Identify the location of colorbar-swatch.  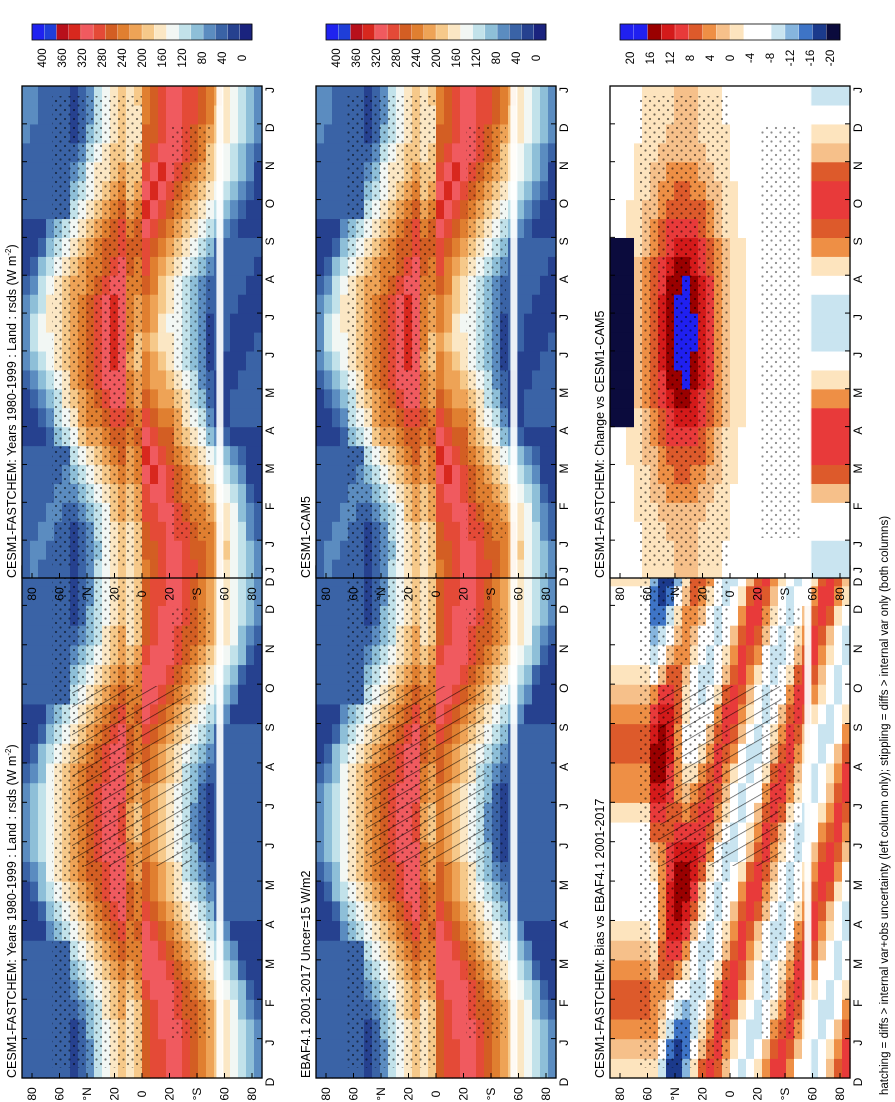
(99, 32).